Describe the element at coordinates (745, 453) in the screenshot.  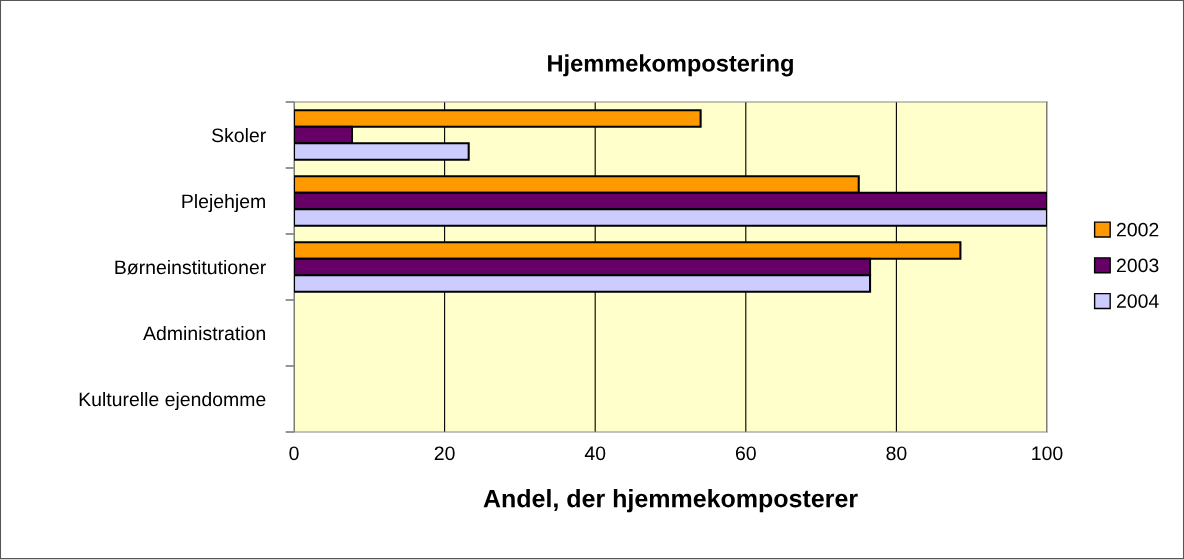
I see `x-tick-label: 60` at that location.